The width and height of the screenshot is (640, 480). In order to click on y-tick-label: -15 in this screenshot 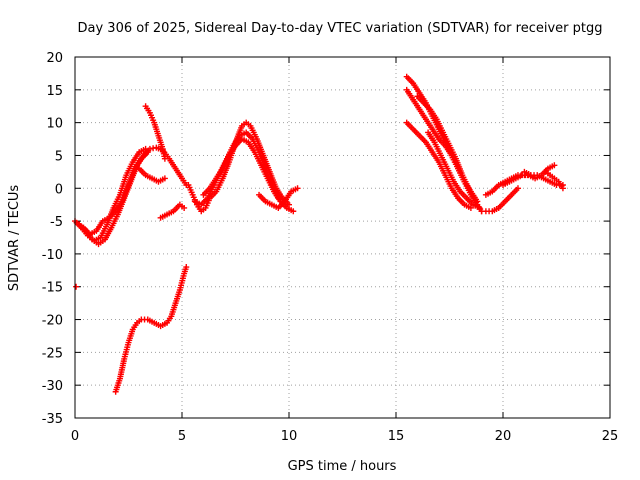, I will do `click(52, 288)`.